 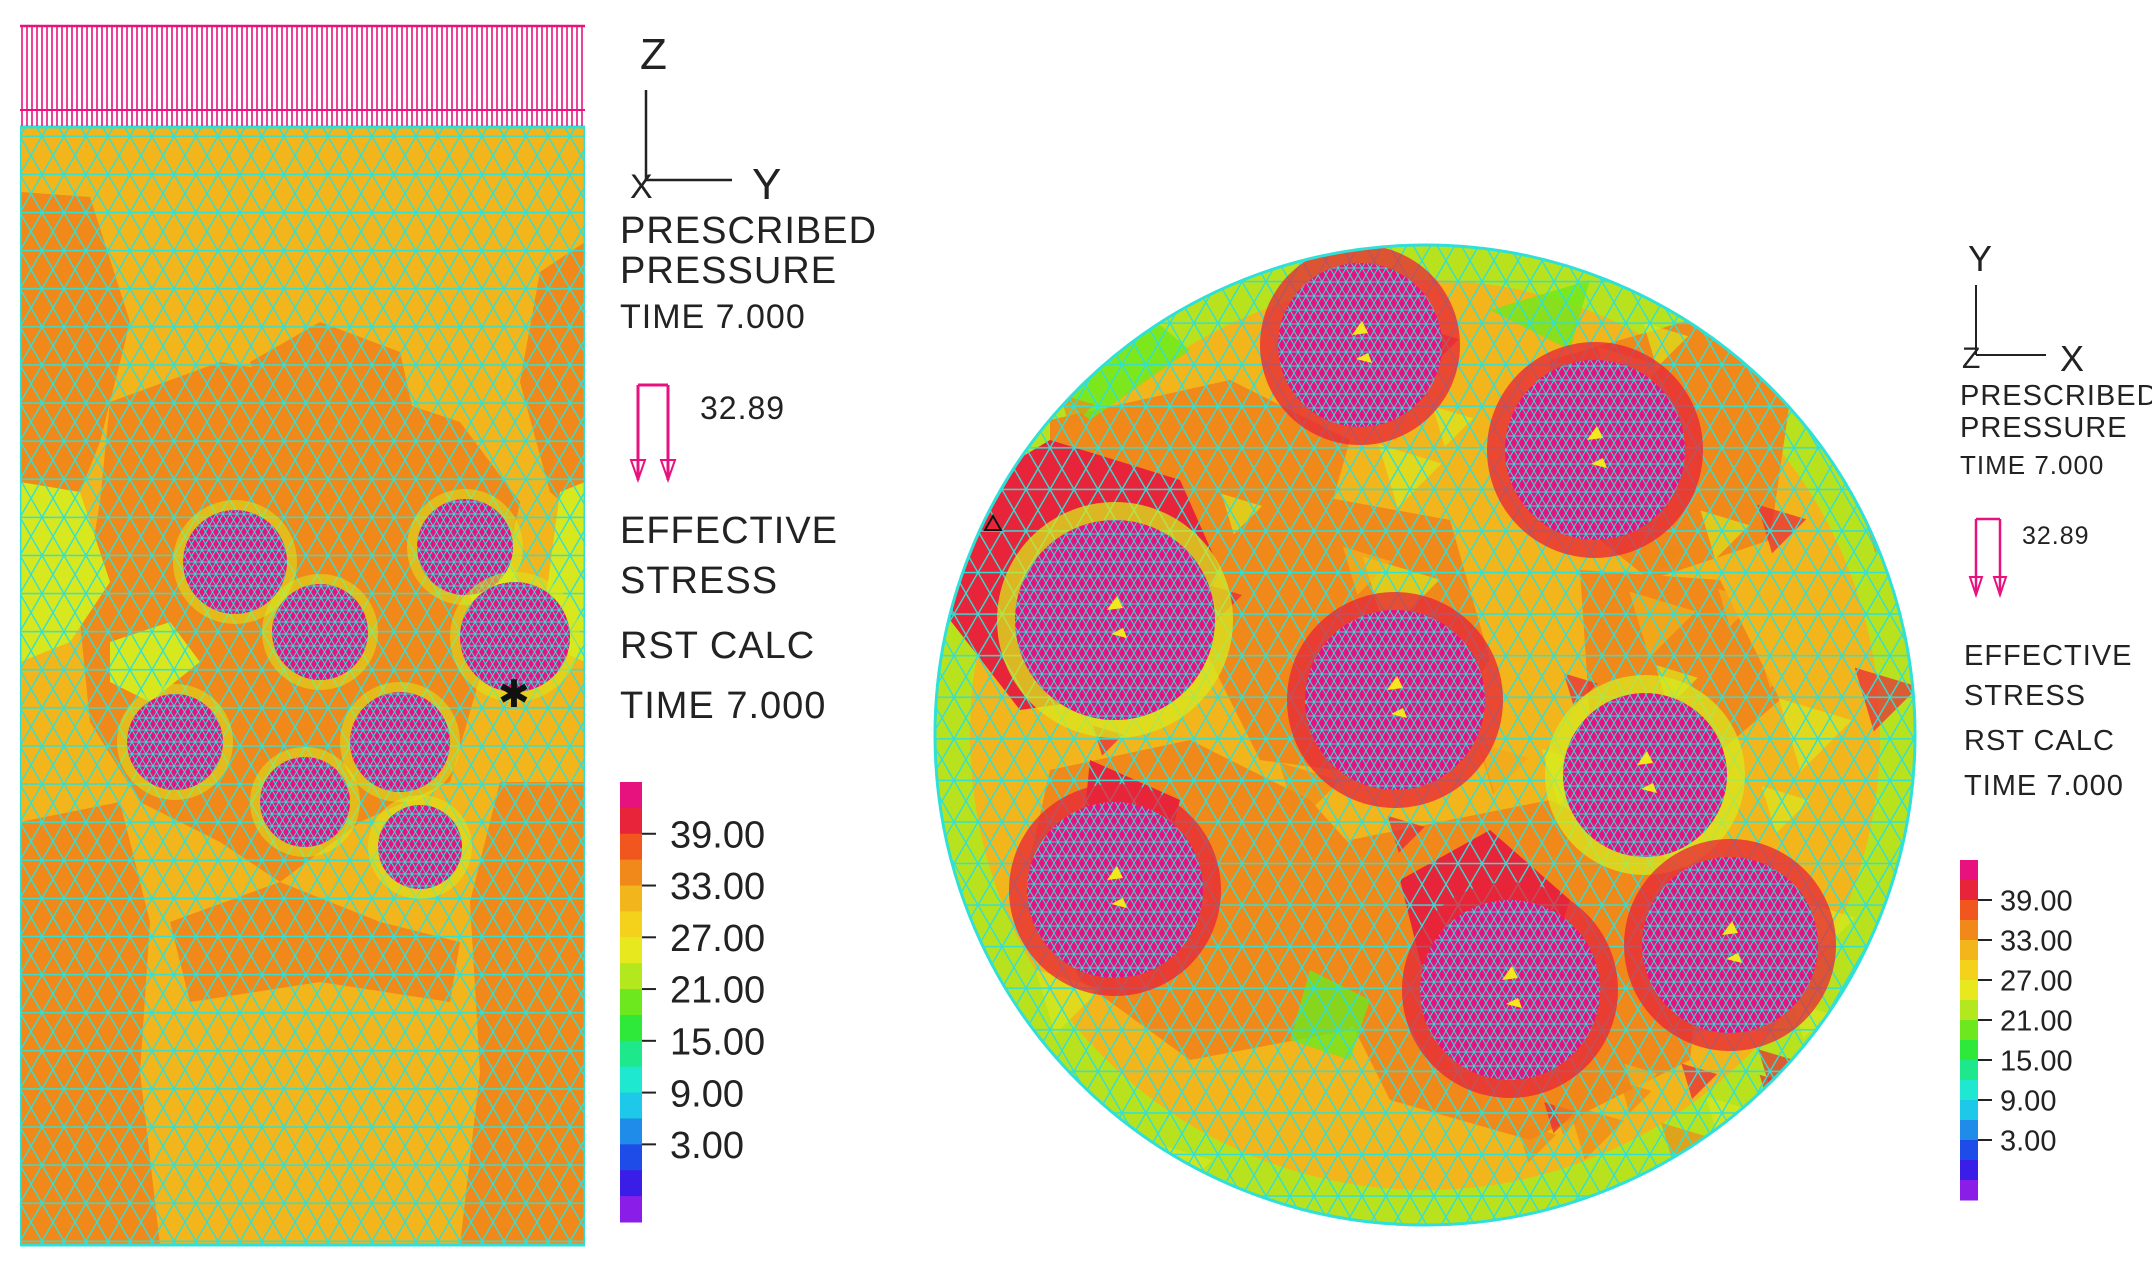 I want to click on right-color-scale: 39.00 33.00 27.00 21.00 15.00 9.00 3.00, so click(x=2016, y=1030).